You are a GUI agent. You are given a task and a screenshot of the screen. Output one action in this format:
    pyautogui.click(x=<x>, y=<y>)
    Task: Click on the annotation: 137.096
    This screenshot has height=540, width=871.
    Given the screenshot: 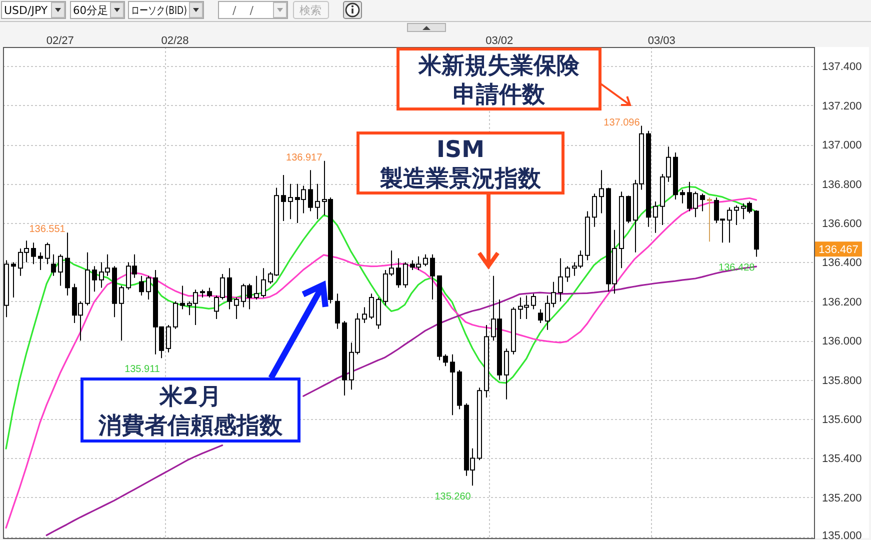 What is the action you would take?
    pyautogui.click(x=622, y=122)
    